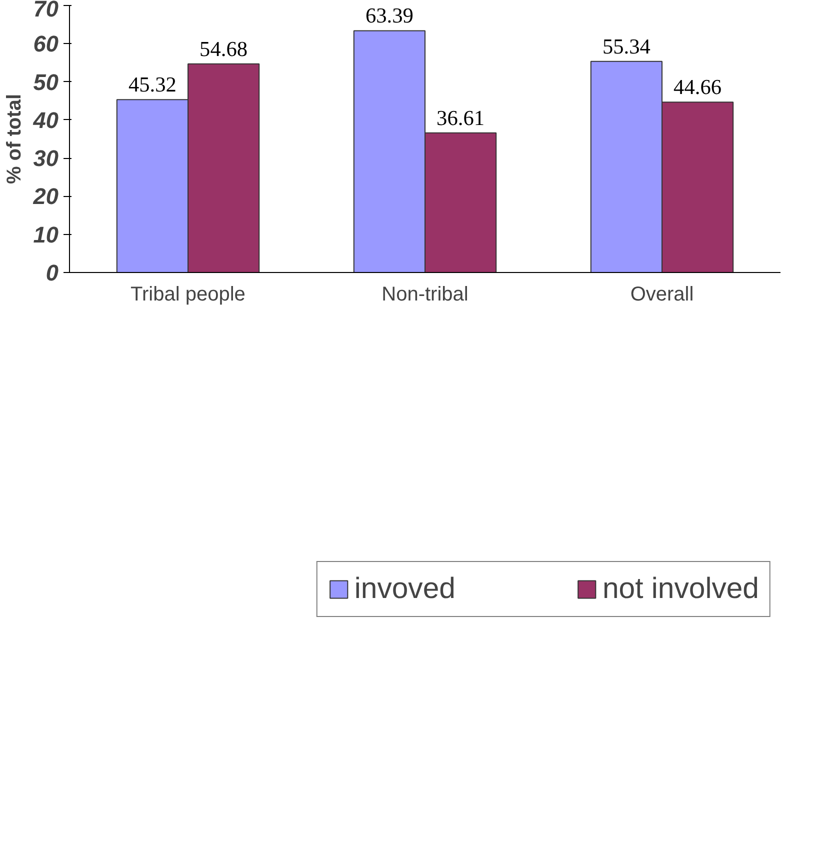 Image resolution: width=825 pixels, height=858 pixels. I want to click on y-tick-label: 60, so click(46, 43).